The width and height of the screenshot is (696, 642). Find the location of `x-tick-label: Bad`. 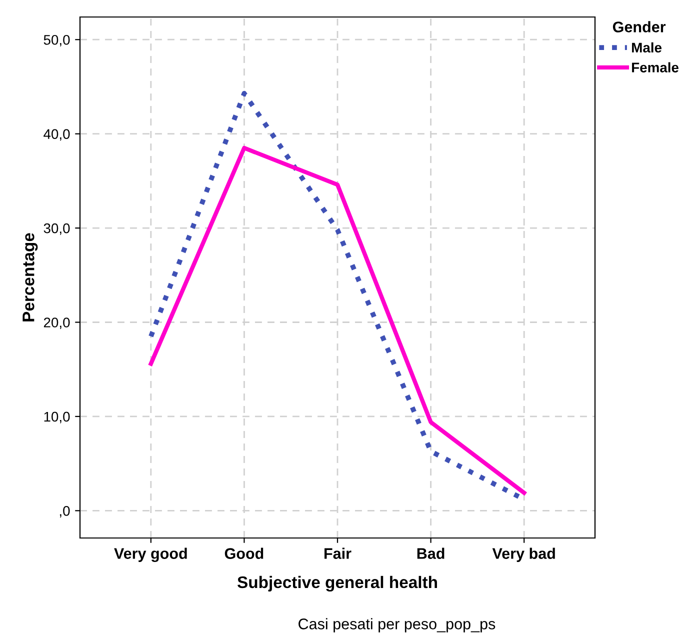

x-tick-label: Bad is located at coordinates (430, 553).